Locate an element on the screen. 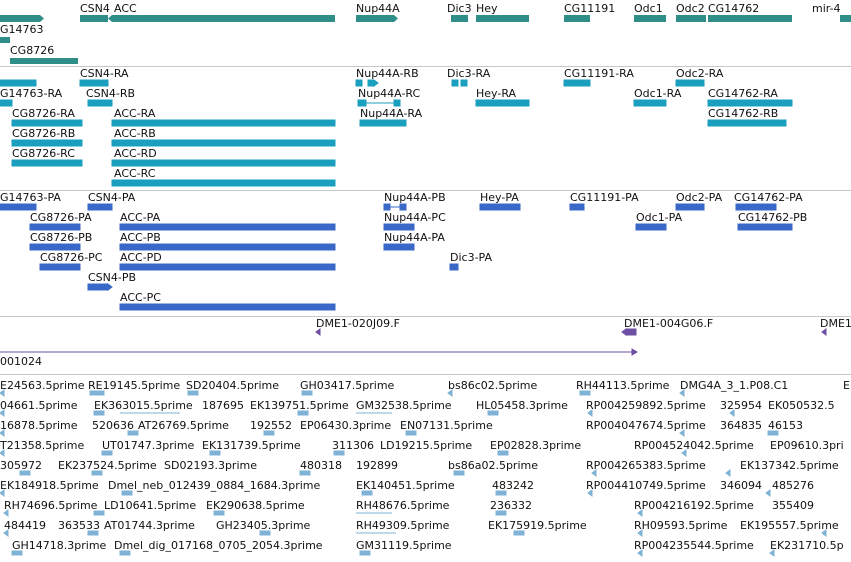 Image resolution: width=851 pixels, height=562 pixels. protein-label: CG8726-PC is located at coordinates (71, 257).